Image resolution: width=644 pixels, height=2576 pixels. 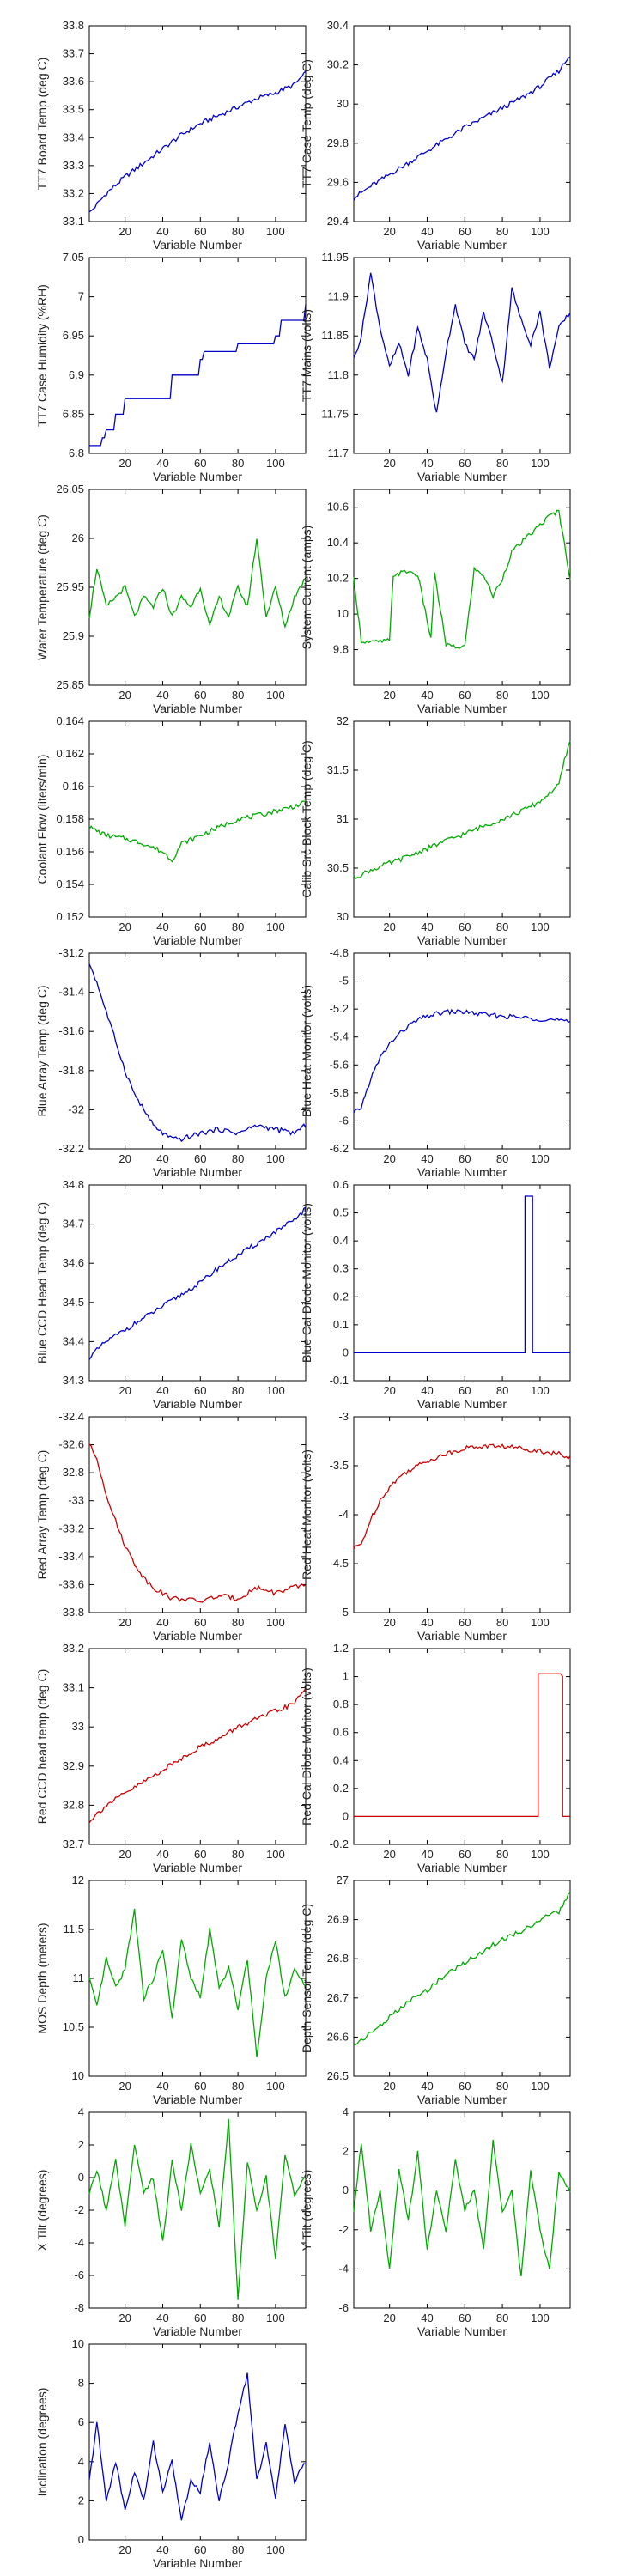 What do you see at coordinates (79, 1977) in the screenshot?
I see `y-tick-label: 11` at bounding box center [79, 1977].